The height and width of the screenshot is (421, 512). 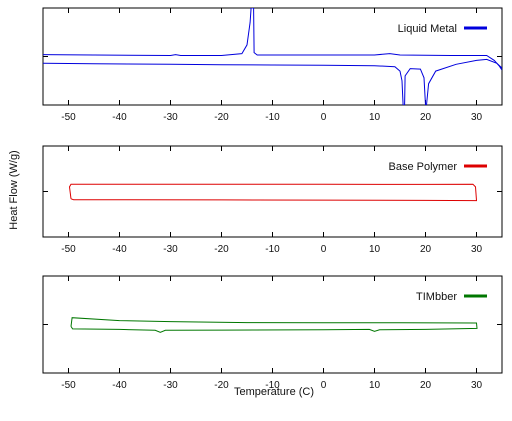 I want to click on y-axis-title: Heat Flow (W/g), so click(x=14, y=189).